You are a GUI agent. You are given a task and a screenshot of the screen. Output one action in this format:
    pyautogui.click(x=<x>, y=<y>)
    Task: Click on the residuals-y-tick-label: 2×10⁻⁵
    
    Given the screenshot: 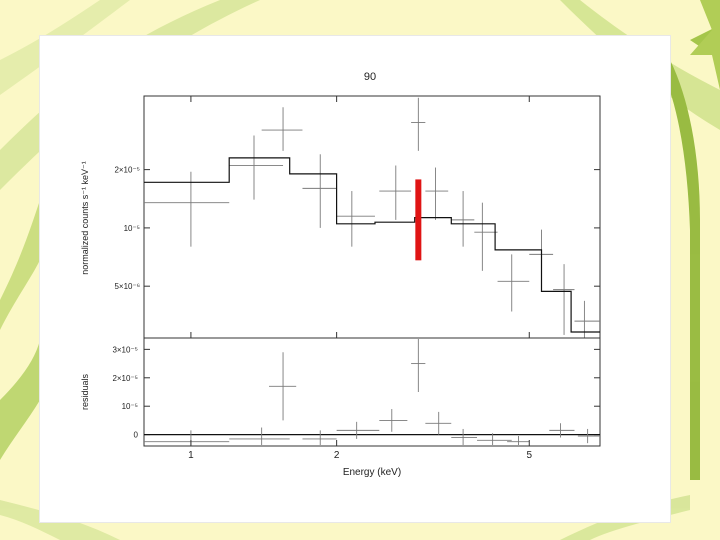 What is the action you would take?
    pyautogui.click(x=125, y=378)
    